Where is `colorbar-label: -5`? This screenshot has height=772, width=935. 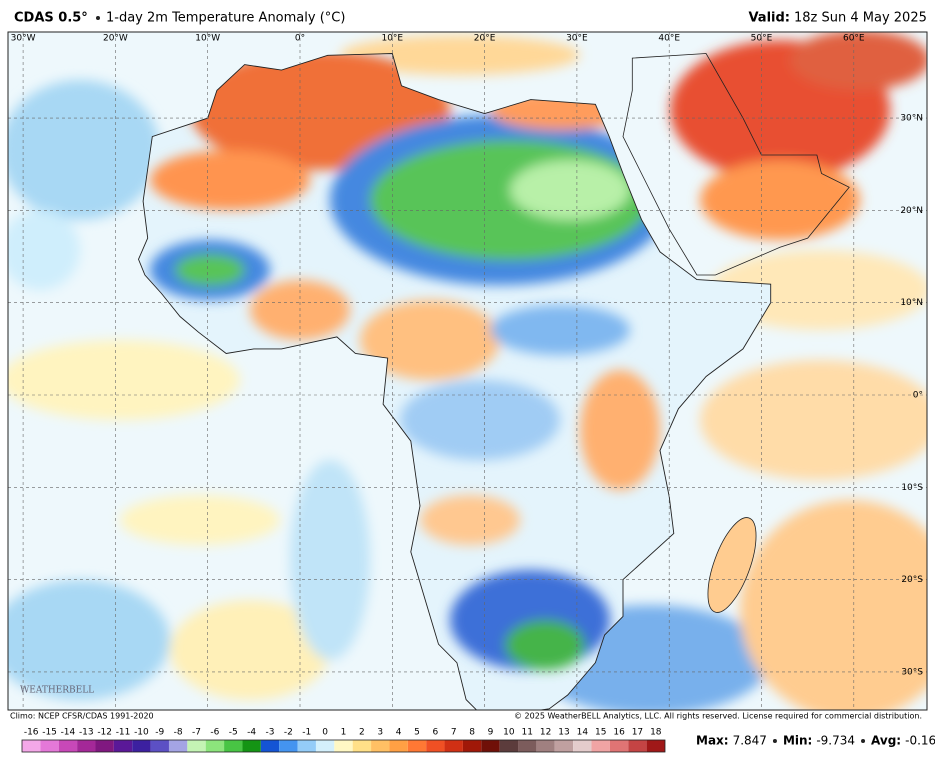
colorbar-label: -5 is located at coordinates (233, 733).